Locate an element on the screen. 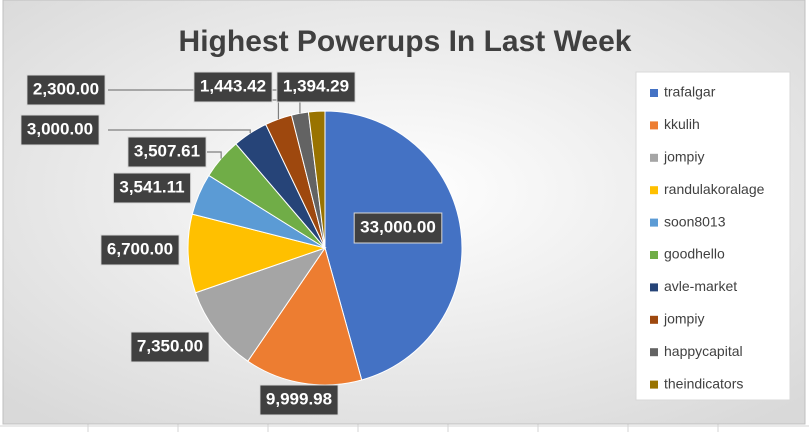 The width and height of the screenshot is (809, 437). data-label: 9,999.98 is located at coordinates (299, 398).